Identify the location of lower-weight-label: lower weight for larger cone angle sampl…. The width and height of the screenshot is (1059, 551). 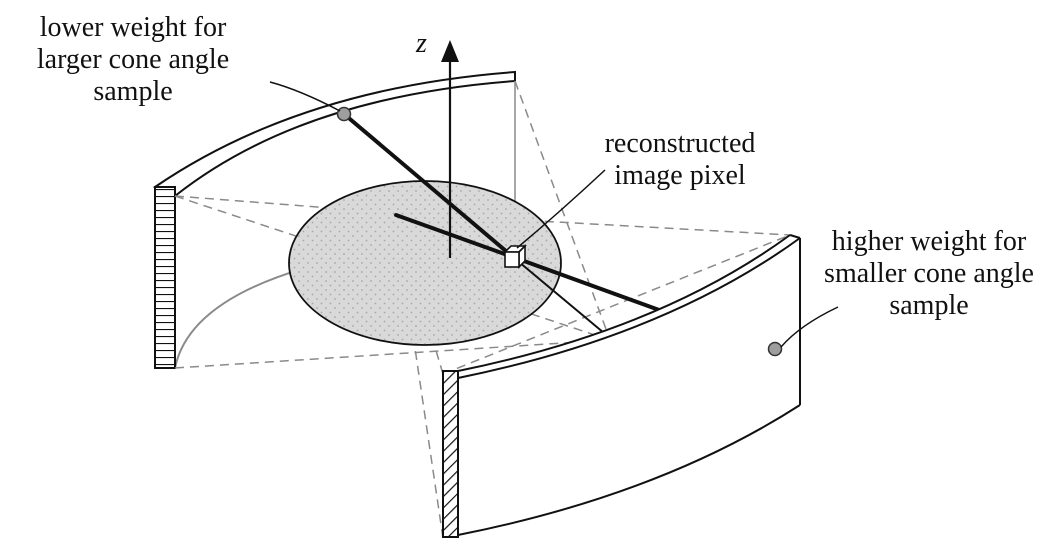
(133, 60).